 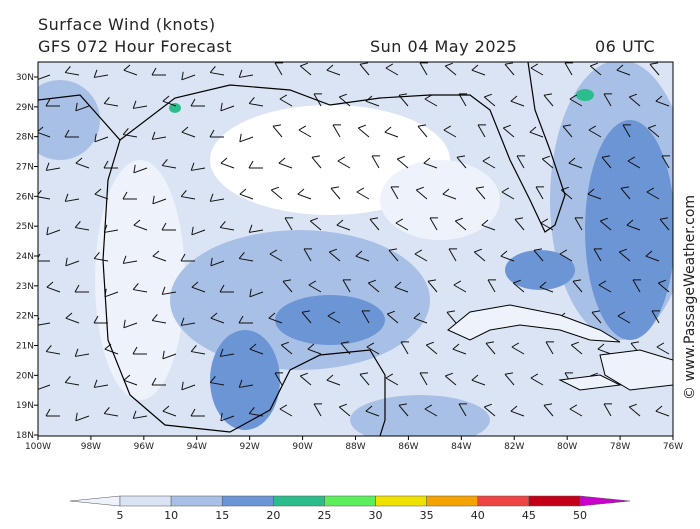 What do you see at coordinates (144, 447) in the screenshot?
I see `lon-label: 96W` at bounding box center [144, 447].